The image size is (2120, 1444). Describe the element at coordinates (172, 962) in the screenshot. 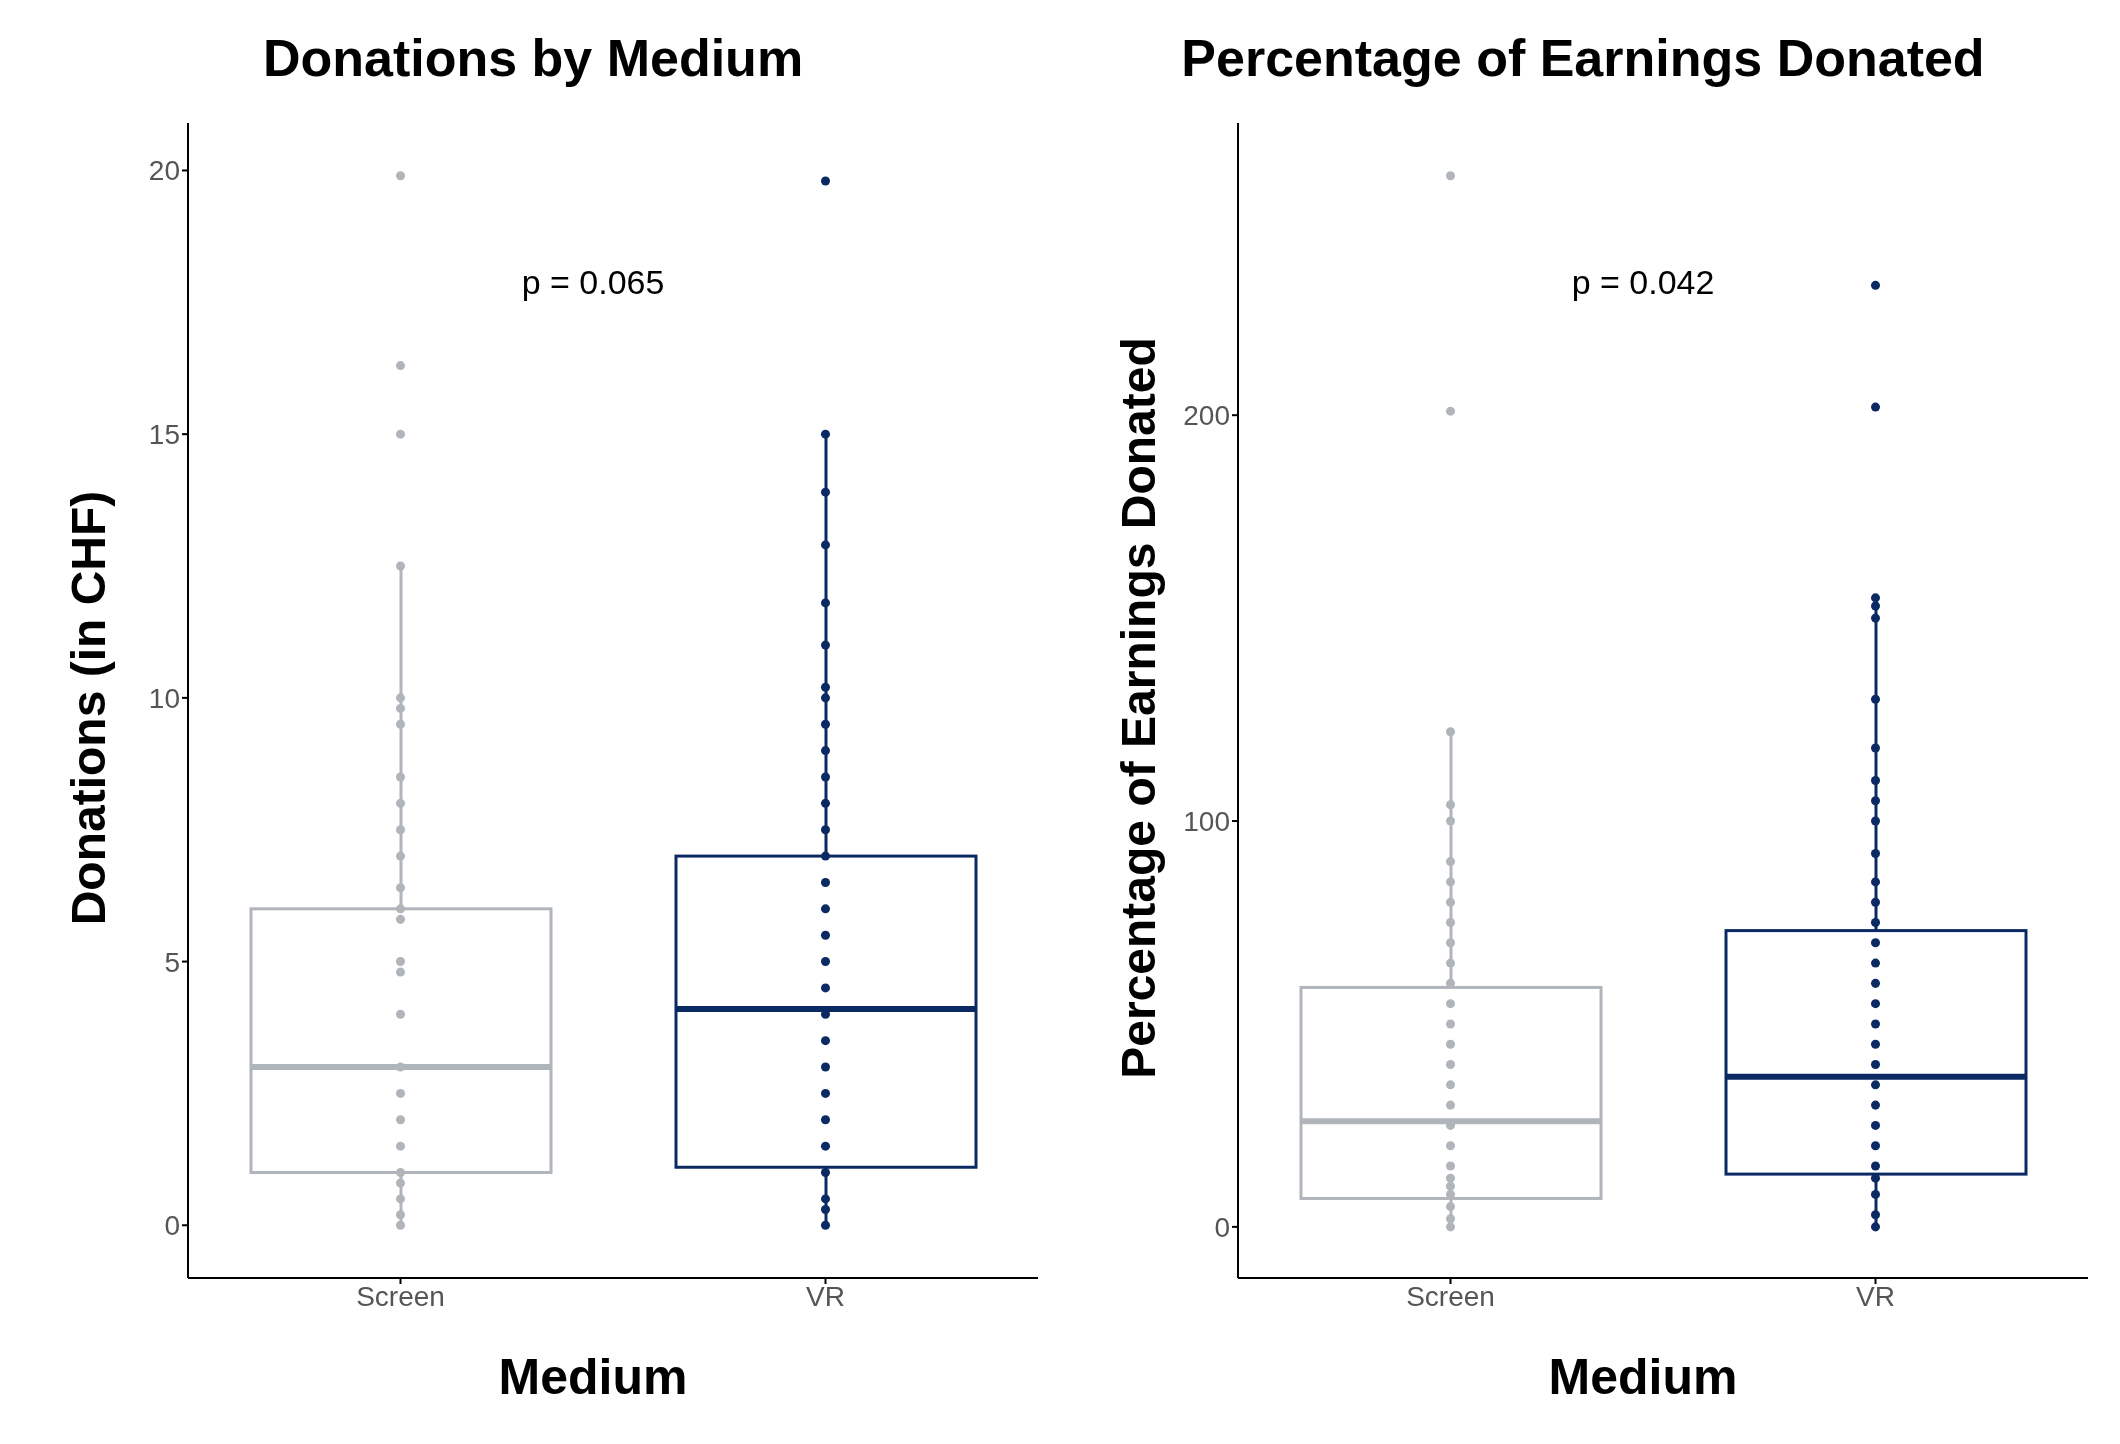

I see `y-tick-label: 5` at that location.